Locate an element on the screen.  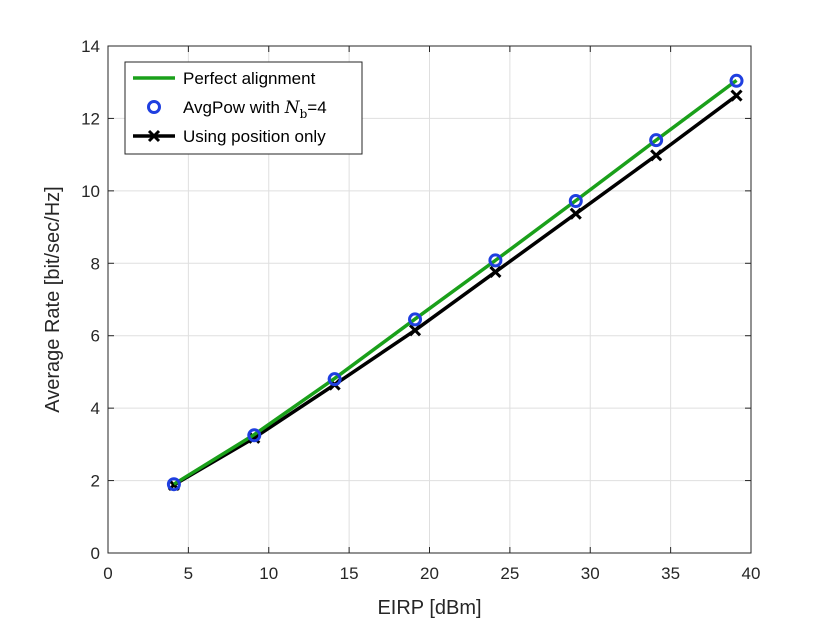
y-tick-label: 2 is located at coordinates (95, 481).